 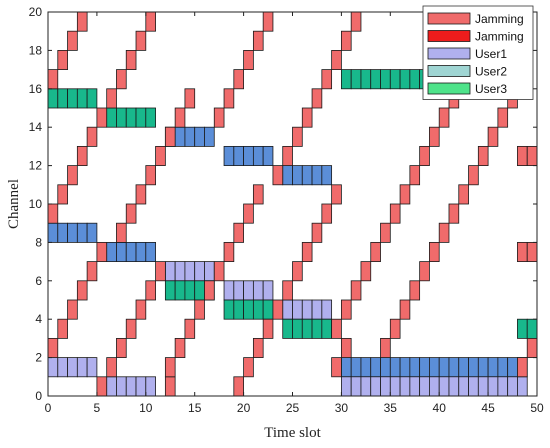 I want to click on x-tick-label-1: 5, so click(x=97, y=408).